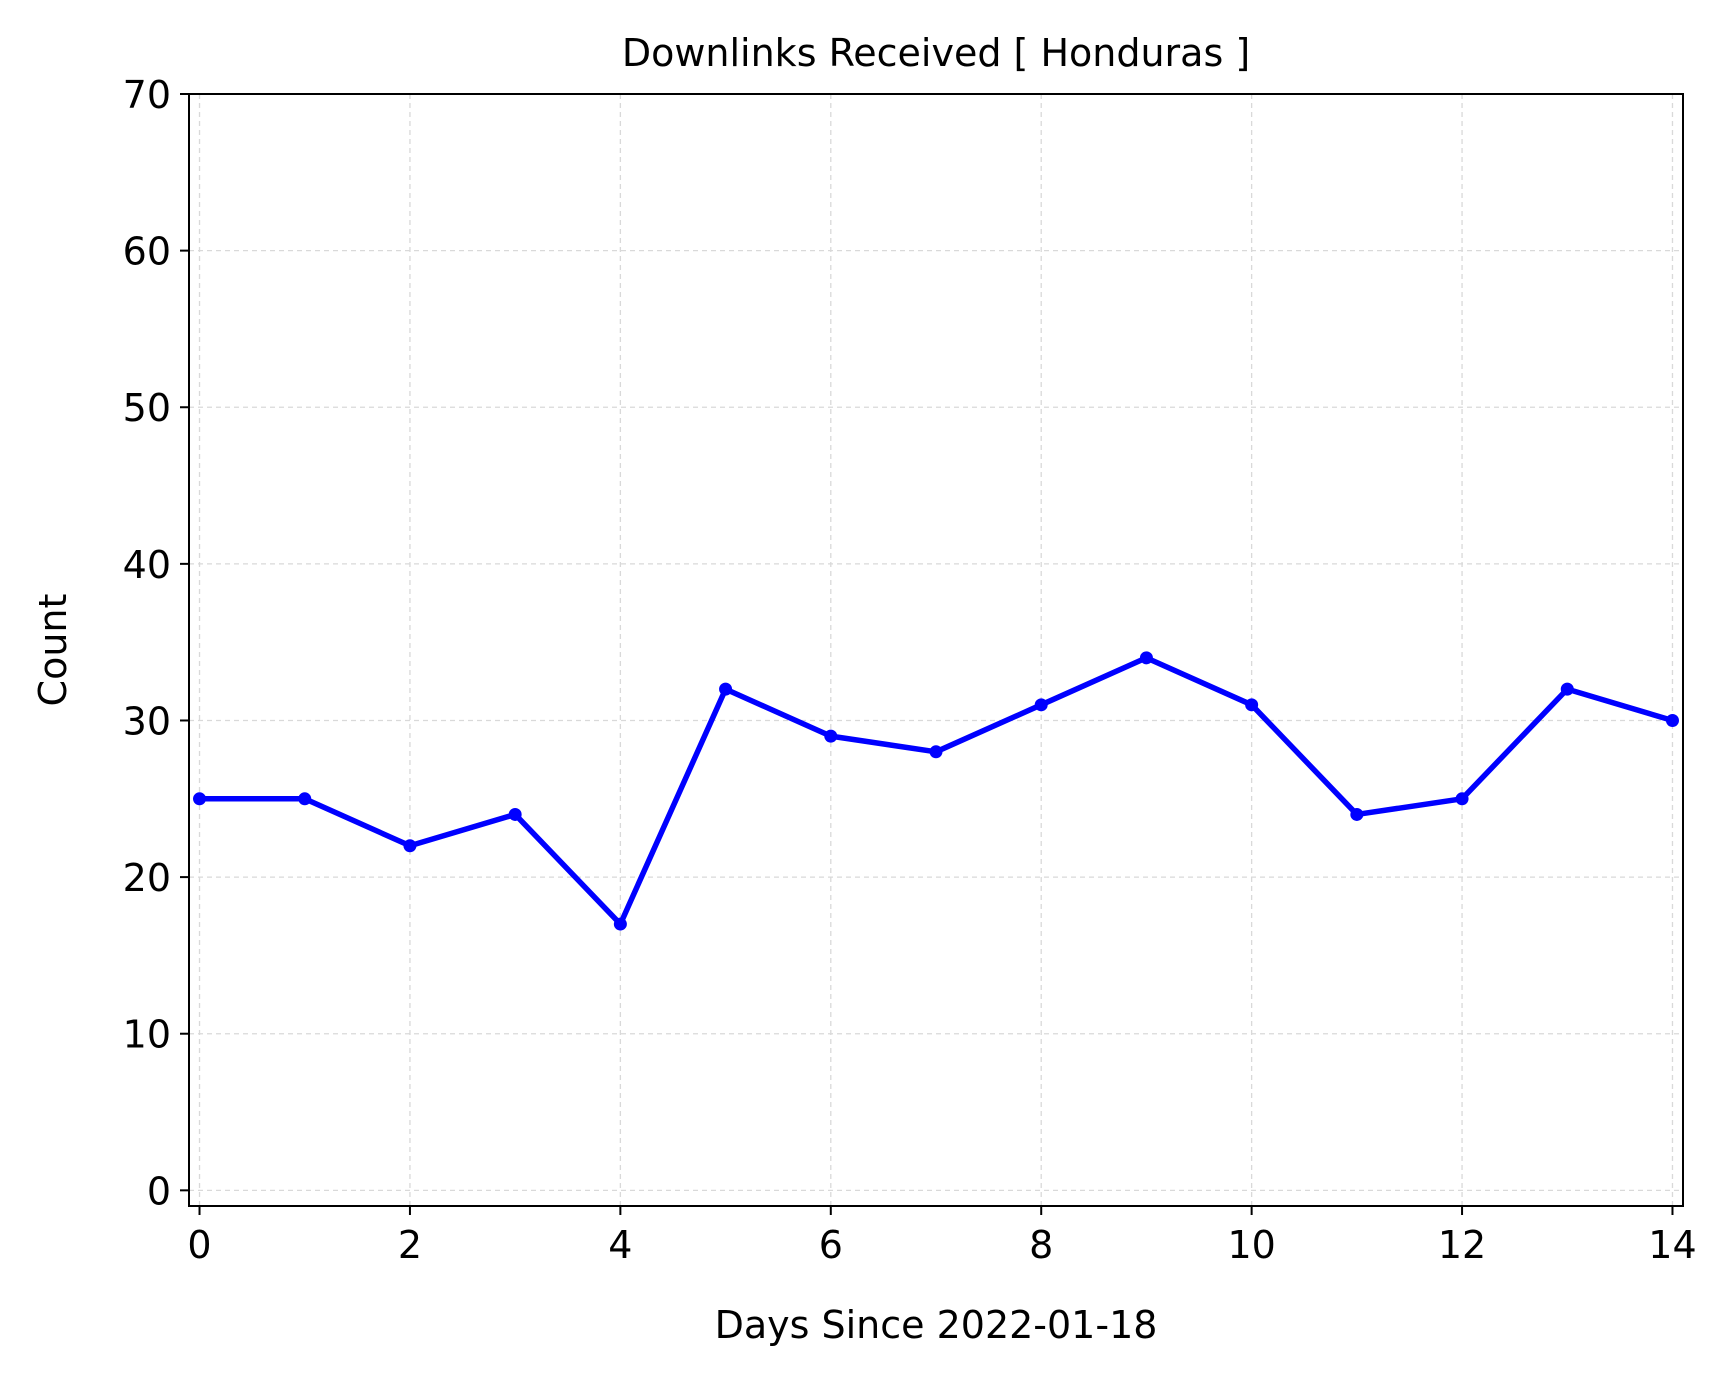  I want to click on x-tick-label: 6, so click(831, 1245).